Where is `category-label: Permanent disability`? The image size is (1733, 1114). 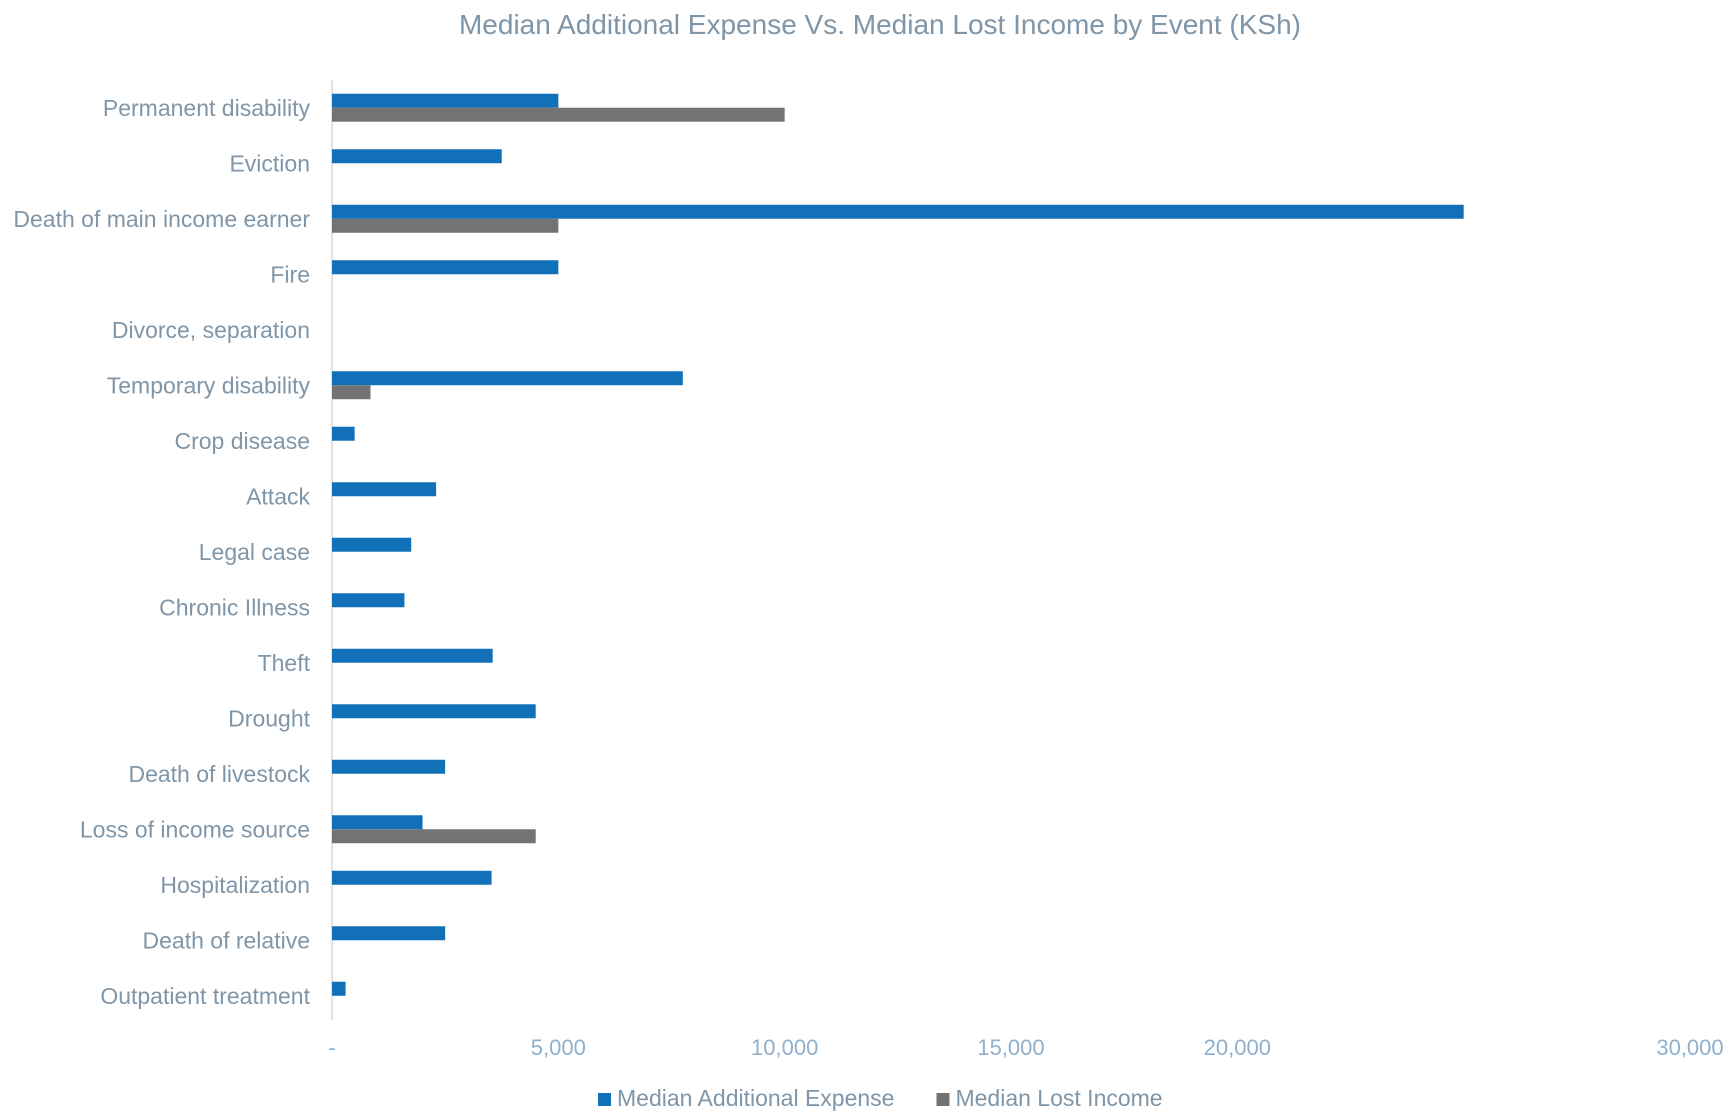
category-label: Permanent disability is located at coordinates (207, 108).